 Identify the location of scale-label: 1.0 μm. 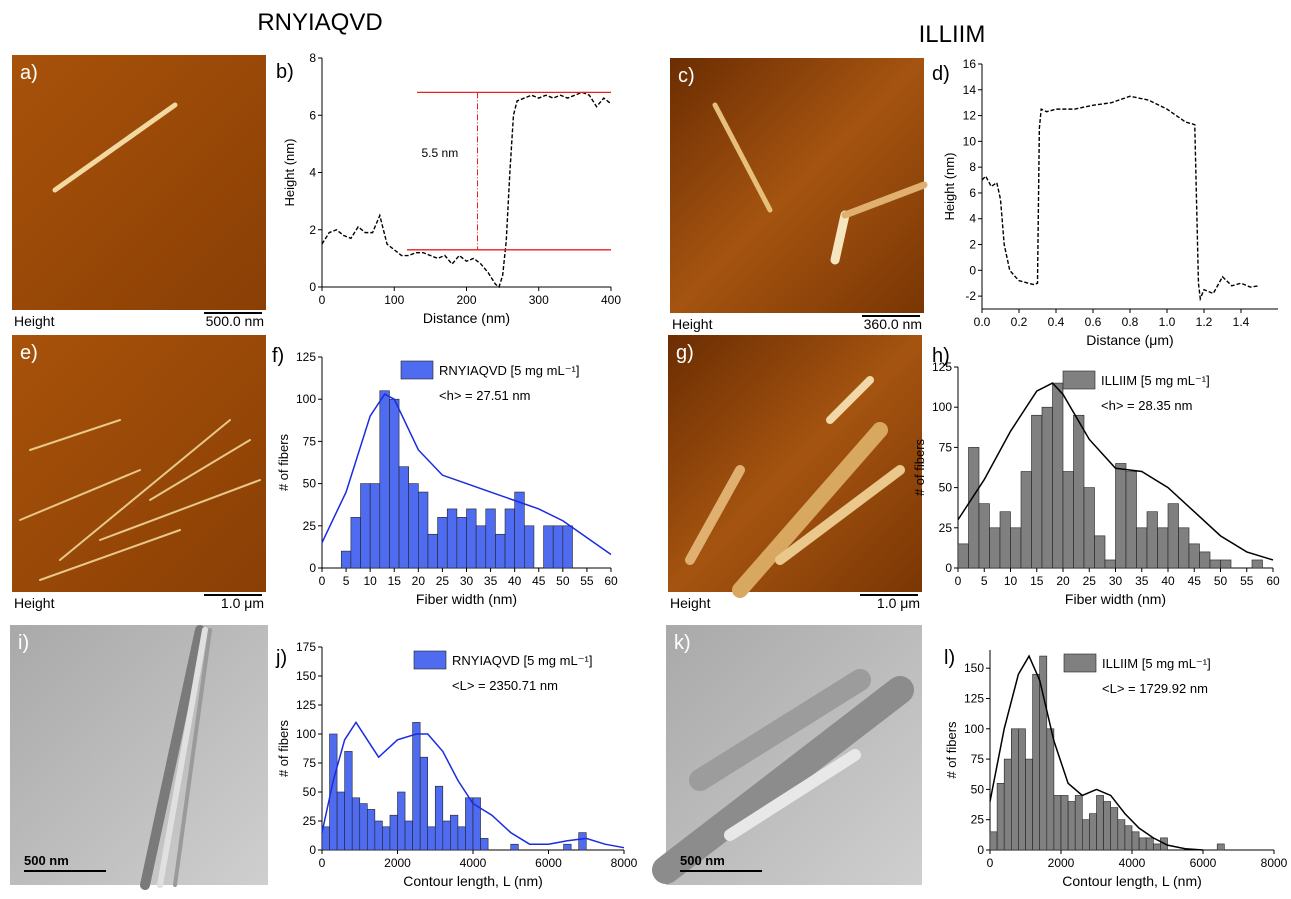
(898, 603).